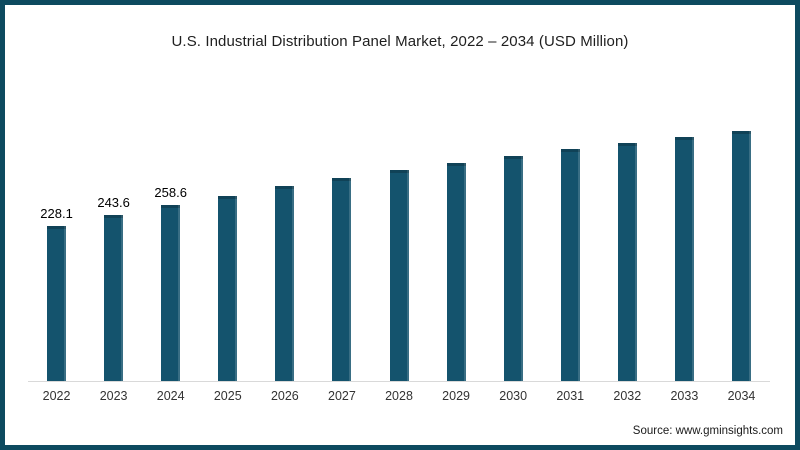 This screenshot has width=800, height=450. I want to click on bar-column-2023: 243.6, so click(113, 250).